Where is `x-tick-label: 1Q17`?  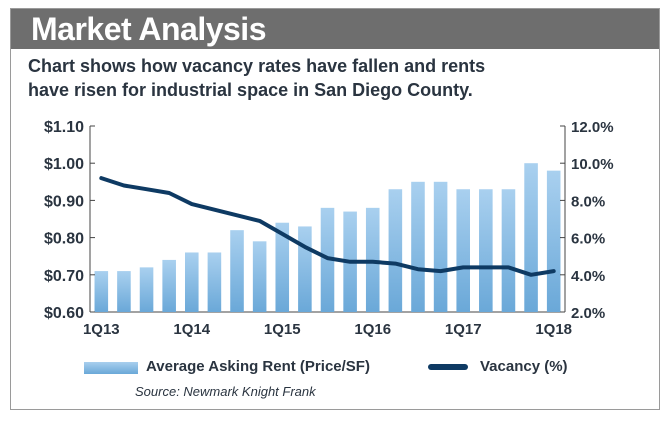 x-tick-label: 1Q17 is located at coordinates (463, 329).